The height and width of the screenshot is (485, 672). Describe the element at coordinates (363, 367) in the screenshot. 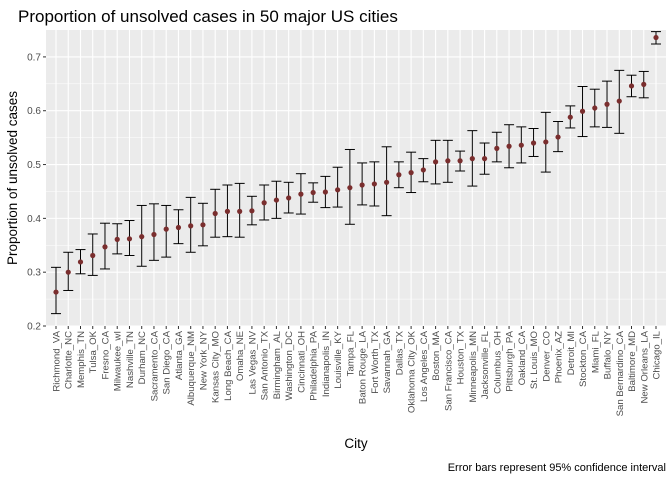

I see `x-tick-label: Baton Rouge_LA` at that location.